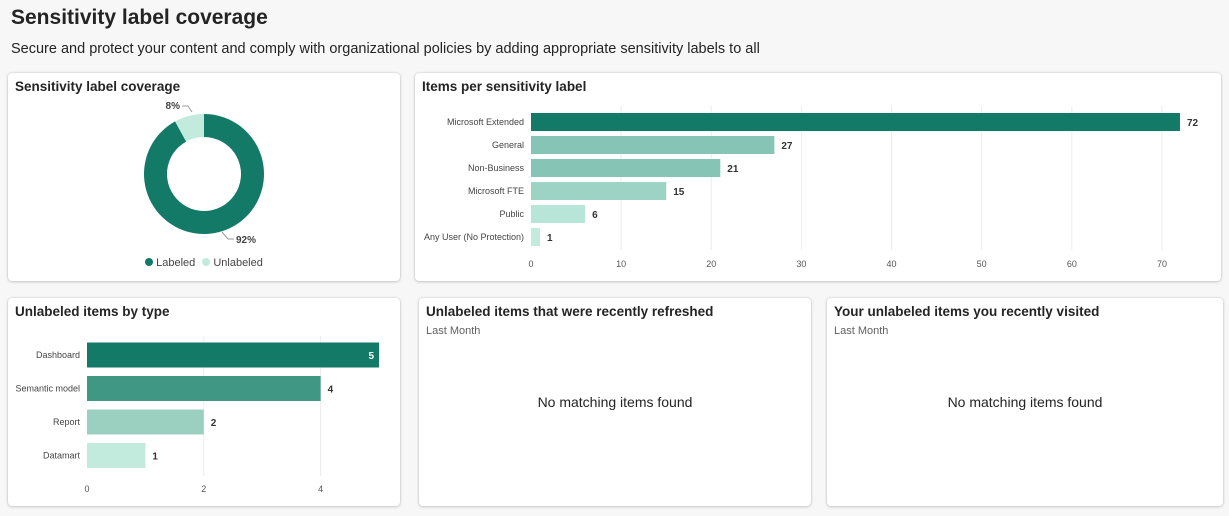  I want to click on card-title: Items per sensitivity label, so click(504, 86).